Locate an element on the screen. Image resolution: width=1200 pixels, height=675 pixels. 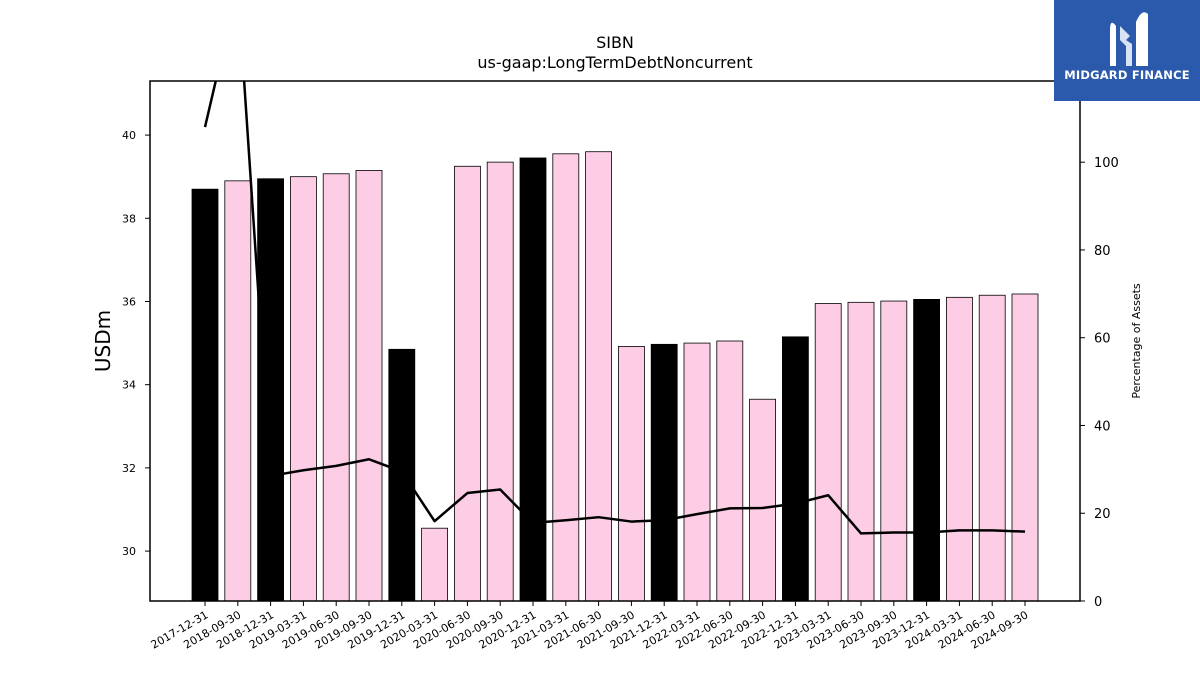
y-tick-label: 32 is located at coordinates (129, 468).